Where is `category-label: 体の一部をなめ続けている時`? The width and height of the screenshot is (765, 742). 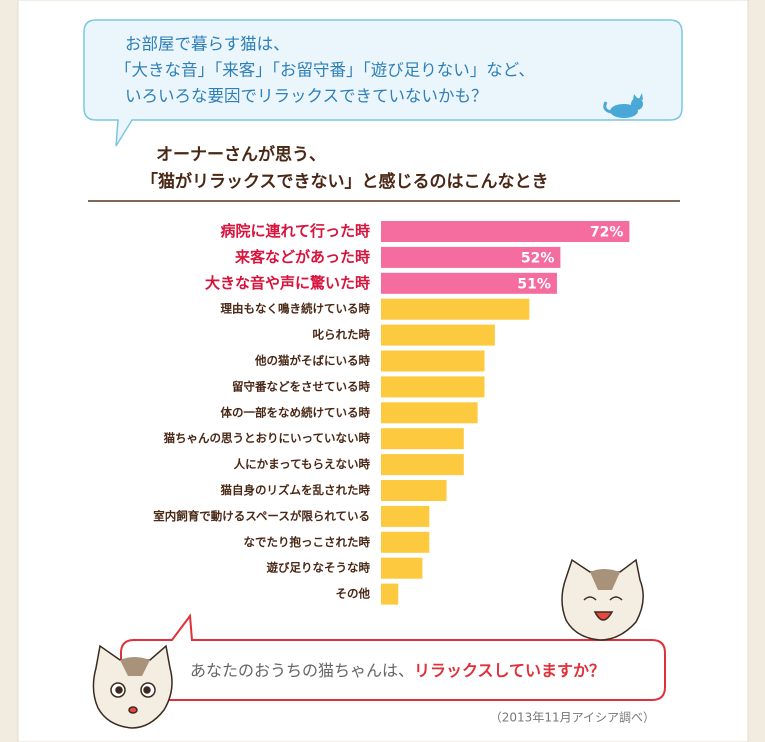 category-label: 体の一部をなめ続けている時 is located at coordinates (296, 412).